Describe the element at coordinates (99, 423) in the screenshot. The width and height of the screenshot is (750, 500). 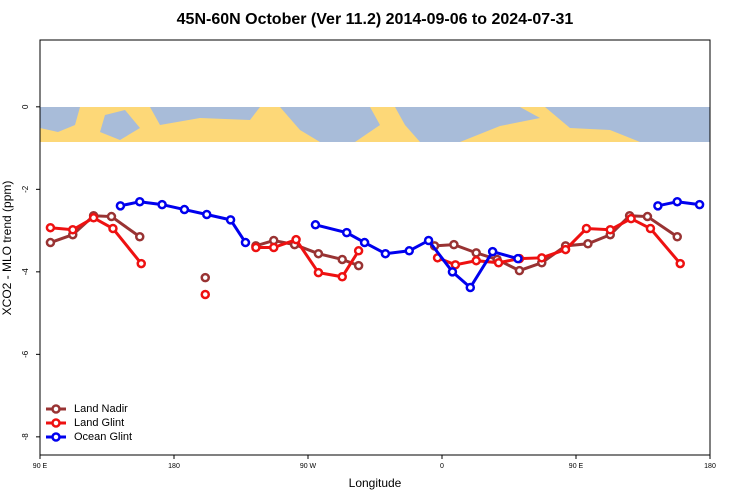
I see `legend-label: Land Glint` at that location.